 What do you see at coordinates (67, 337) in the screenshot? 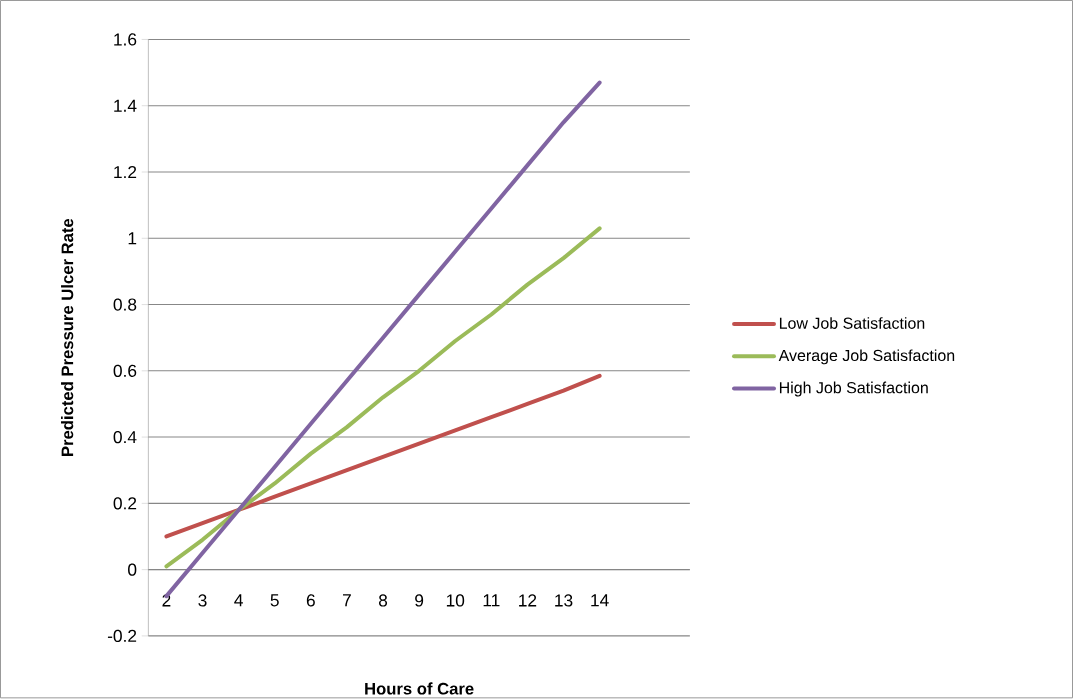
I see `y-axis-title: Predicted Pressure Ulcer Rate` at bounding box center [67, 337].